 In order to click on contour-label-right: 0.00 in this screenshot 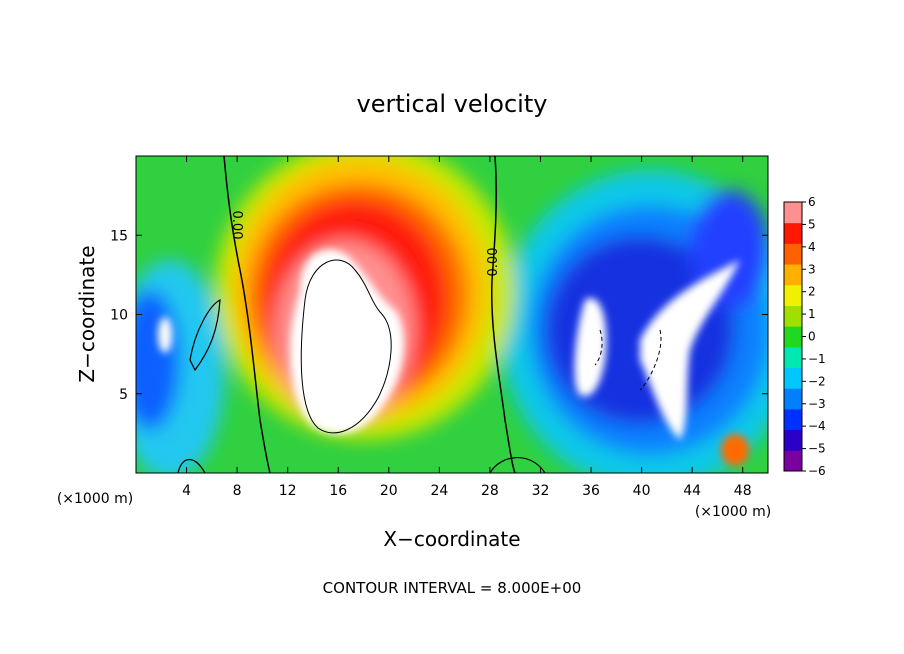, I will do `click(493, 262)`.